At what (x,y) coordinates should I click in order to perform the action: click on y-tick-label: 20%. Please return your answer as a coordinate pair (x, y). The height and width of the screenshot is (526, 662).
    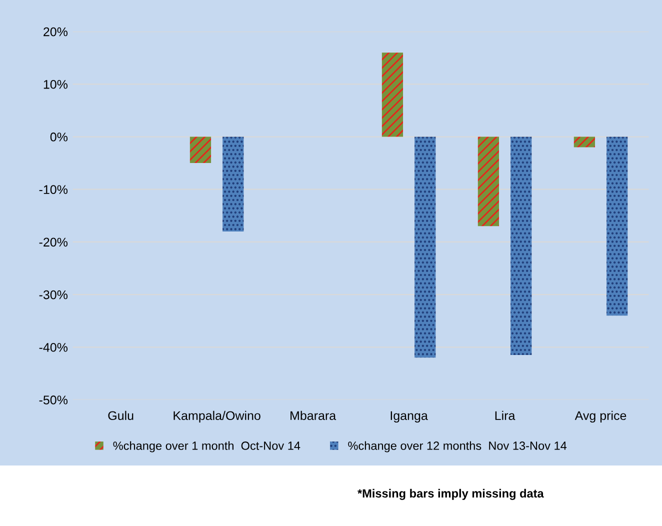
    Looking at the image, I should click on (56, 31).